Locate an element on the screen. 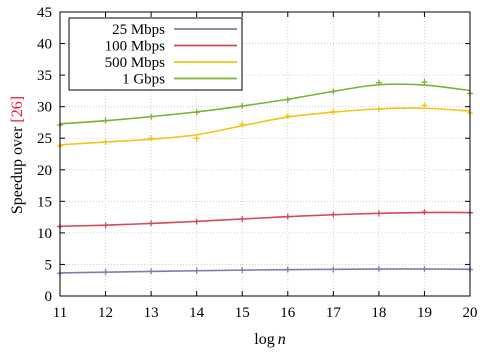 This screenshot has width=481, height=355. y-axis-title: Speedup over [26] is located at coordinates (17, 155).